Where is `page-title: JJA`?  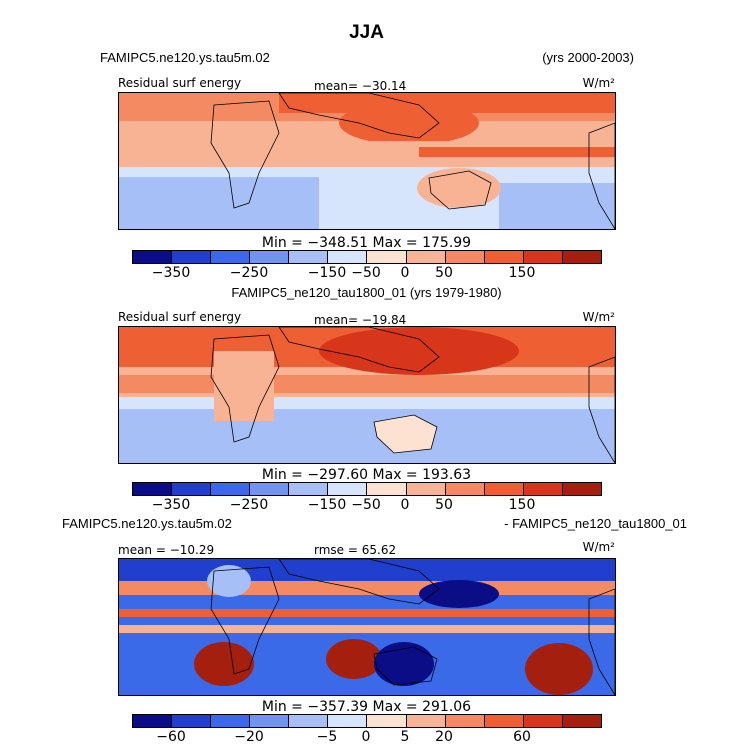
page-title: JJA is located at coordinates (366, 32).